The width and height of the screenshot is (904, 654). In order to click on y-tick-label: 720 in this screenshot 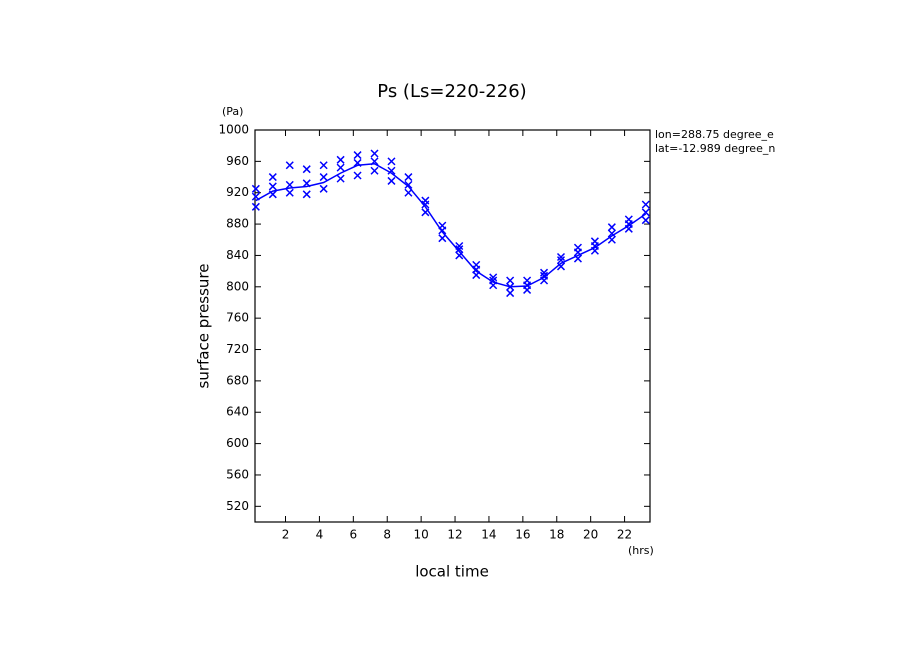, I will do `click(237, 349)`.